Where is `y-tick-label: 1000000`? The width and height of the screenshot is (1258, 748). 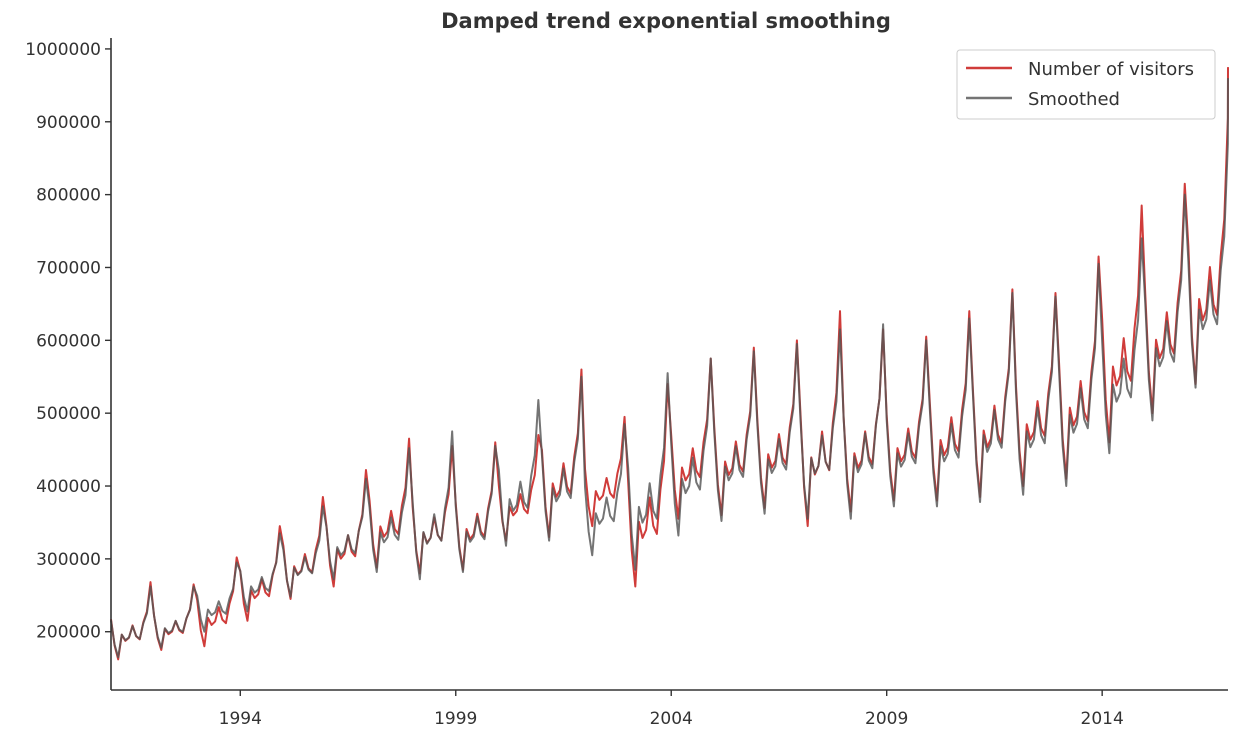 y-tick-label: 1000000 is located at coordinates (63, 50).